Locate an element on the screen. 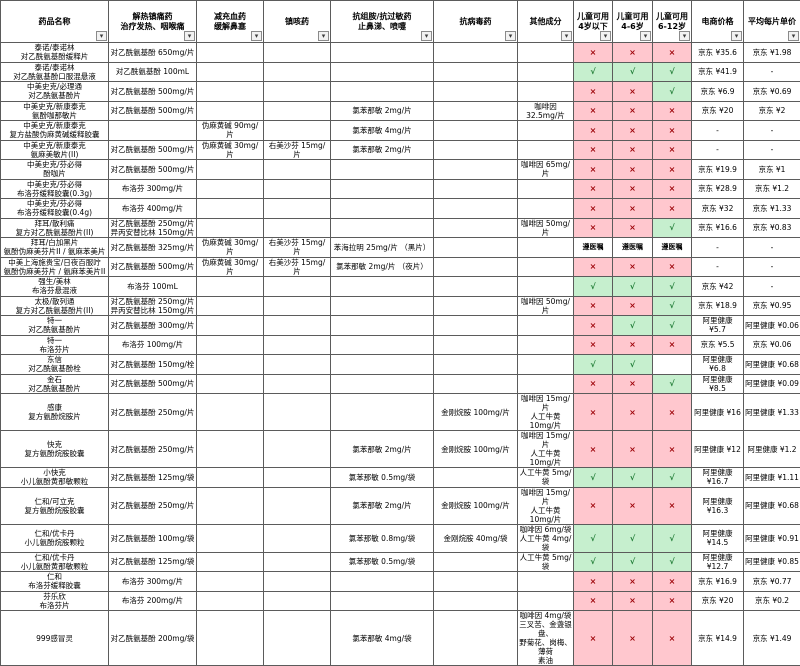  column-header-name: 药品名称▾ is located at coordinates (55, 22).